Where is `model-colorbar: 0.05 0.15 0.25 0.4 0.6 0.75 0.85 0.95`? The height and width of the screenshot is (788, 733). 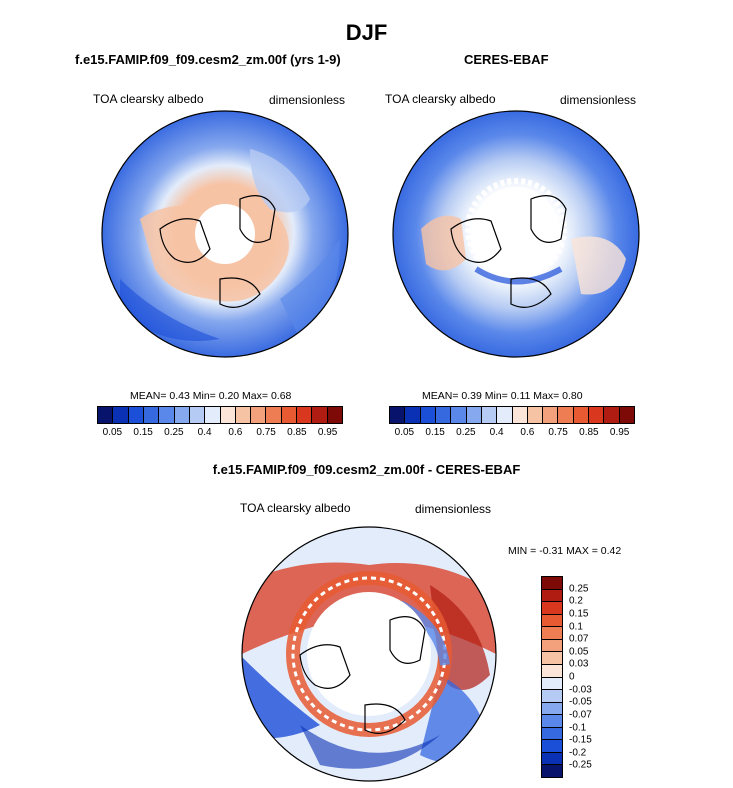
model-colorbar: 0.05 0.15 0.25 0.4 0.6 0.75 0.85 0.95 is located at coordinates (220, 422).